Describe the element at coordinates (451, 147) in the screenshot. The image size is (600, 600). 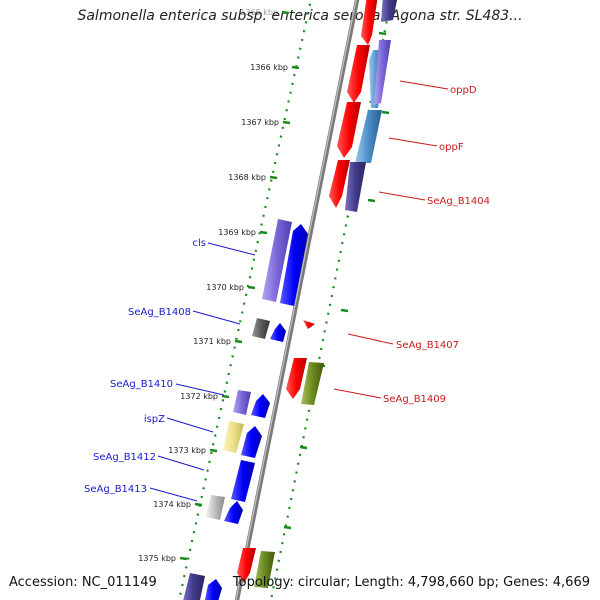
I see `gene-label: oppF` at that location.